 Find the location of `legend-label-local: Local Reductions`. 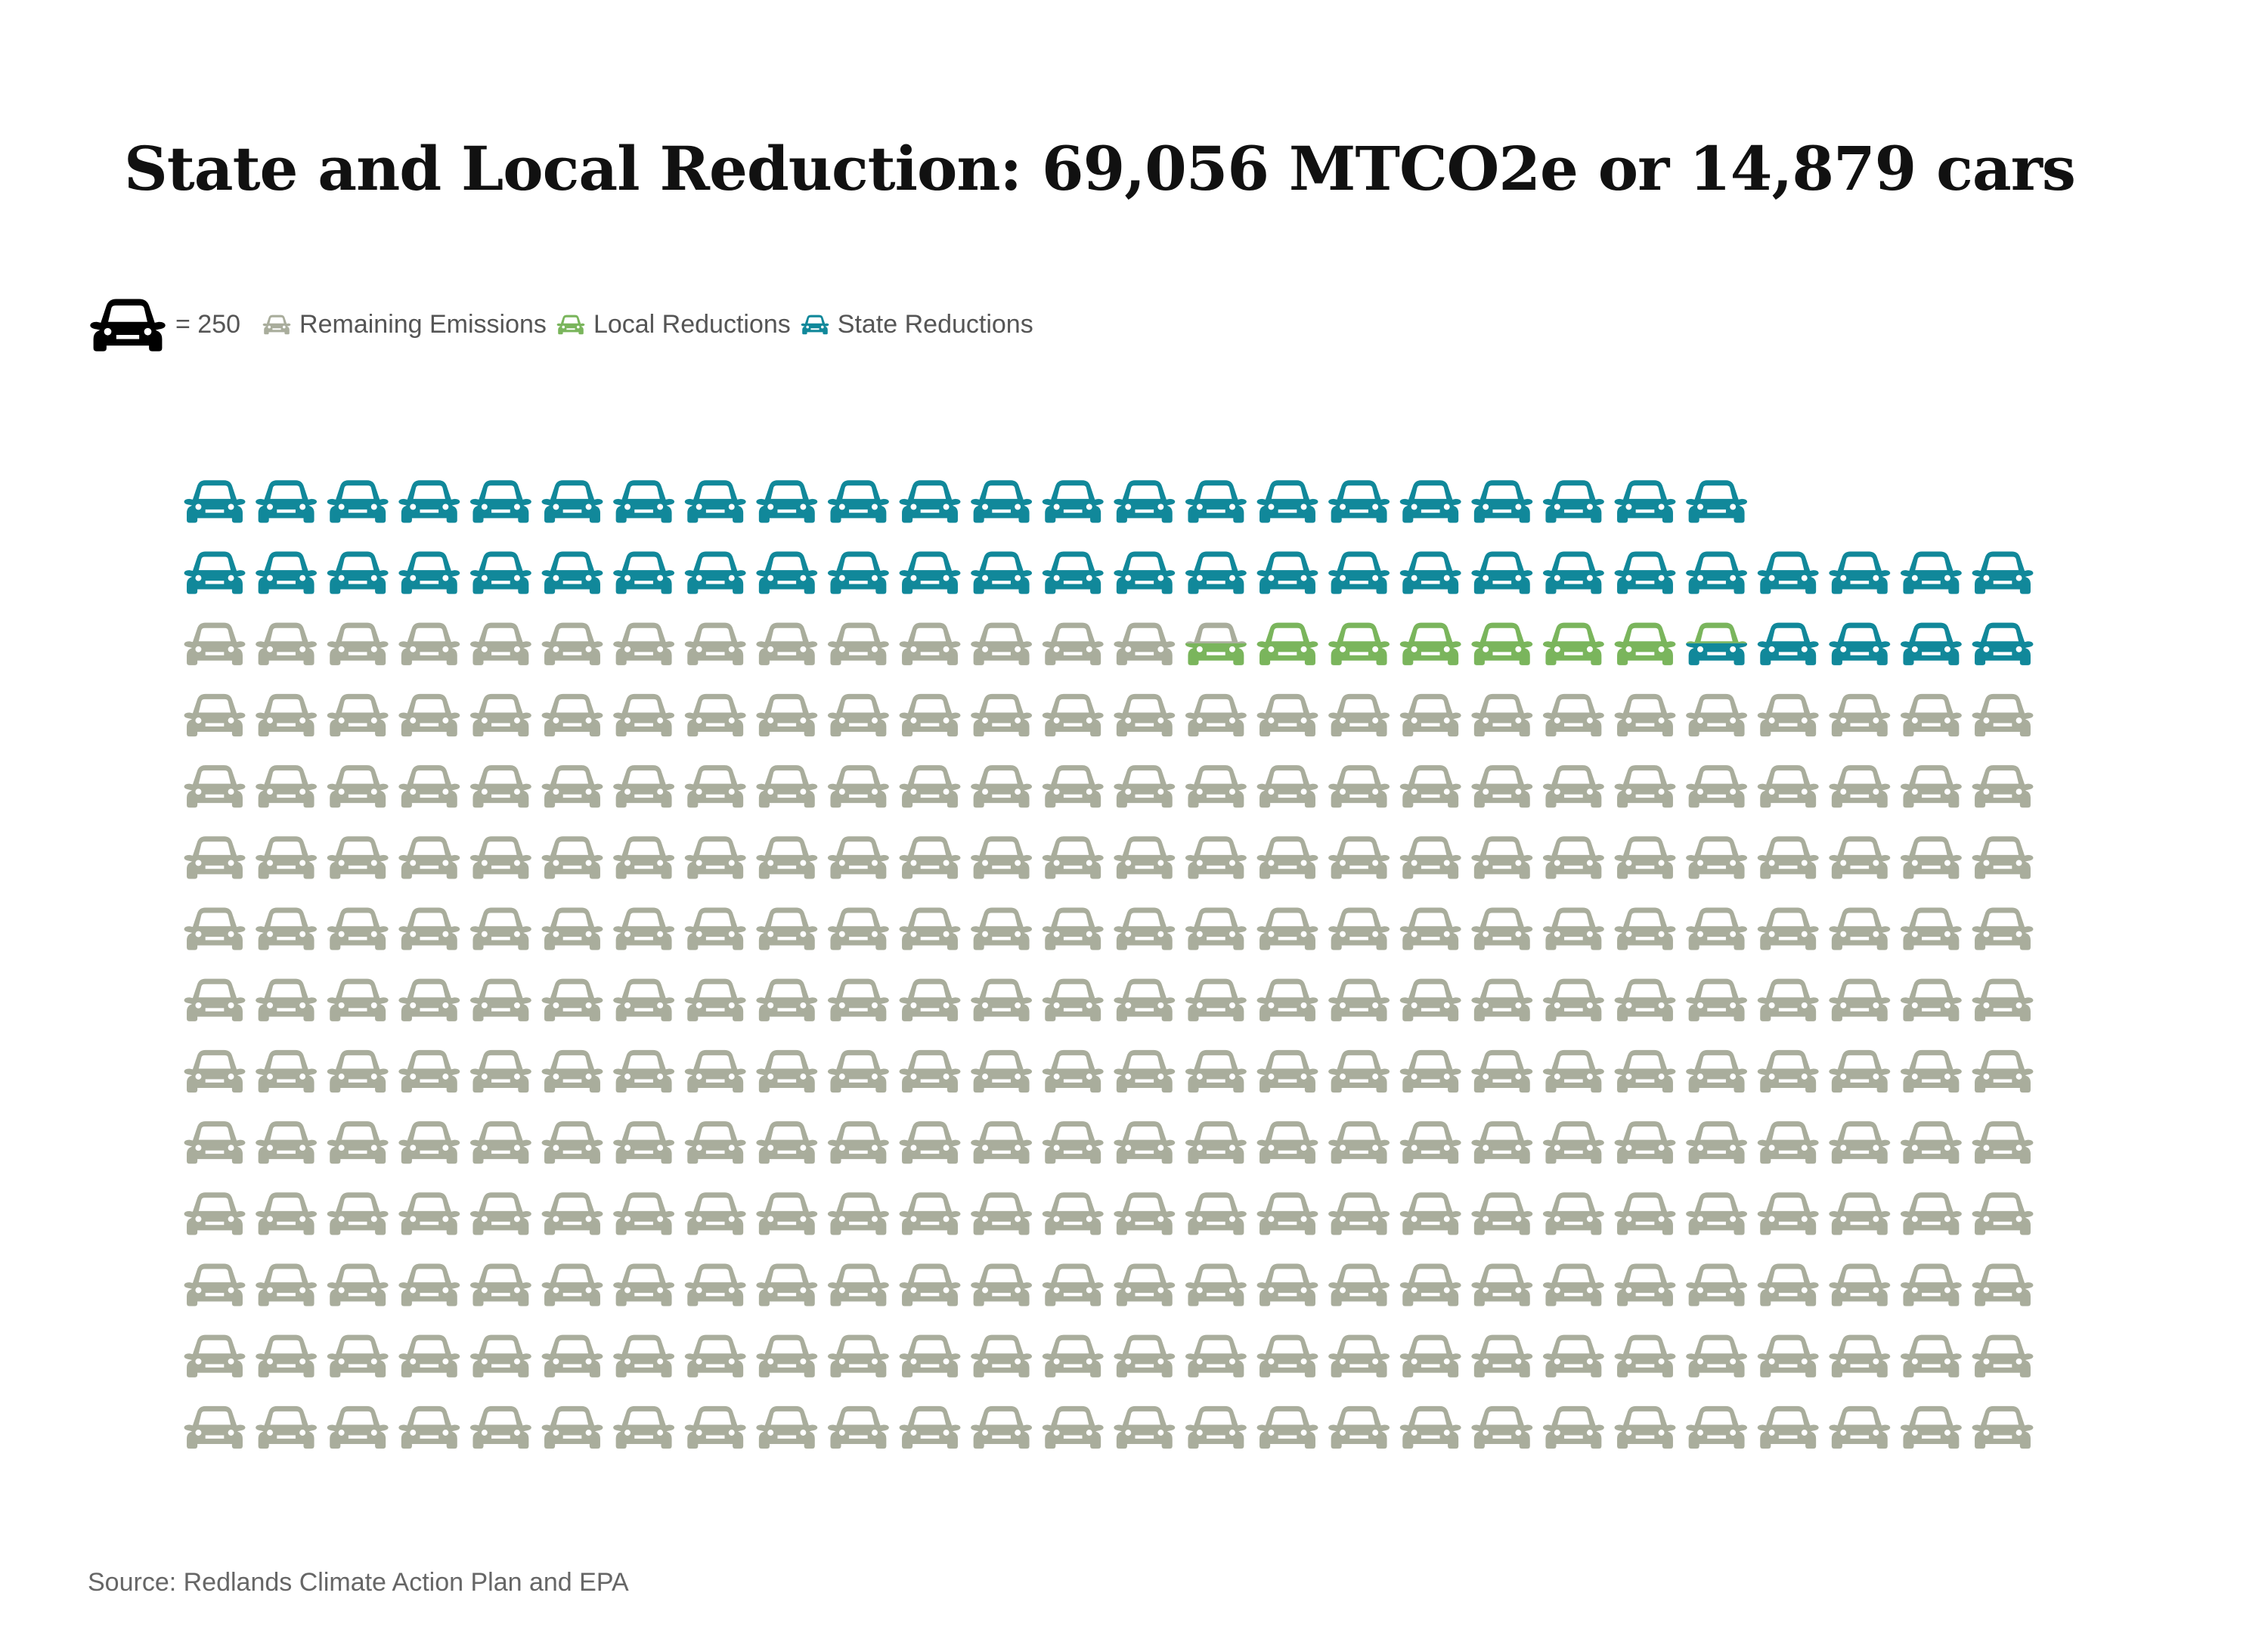

legend-label-local: Local Reductions is located at coordinates (692, 324).